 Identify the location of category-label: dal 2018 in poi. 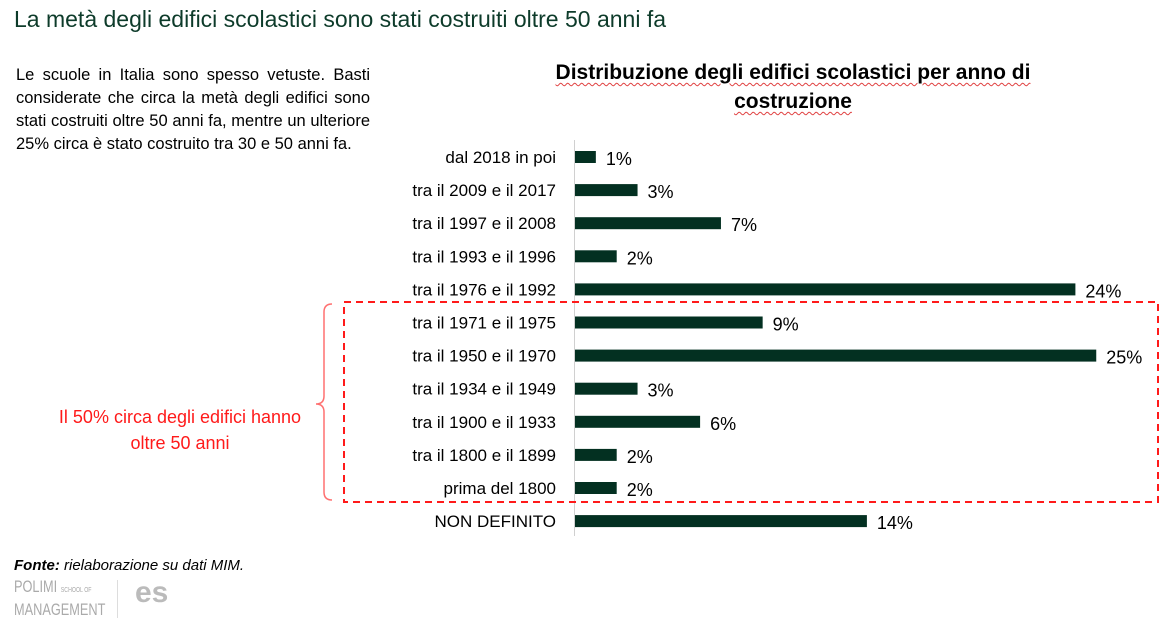
(500, 157).